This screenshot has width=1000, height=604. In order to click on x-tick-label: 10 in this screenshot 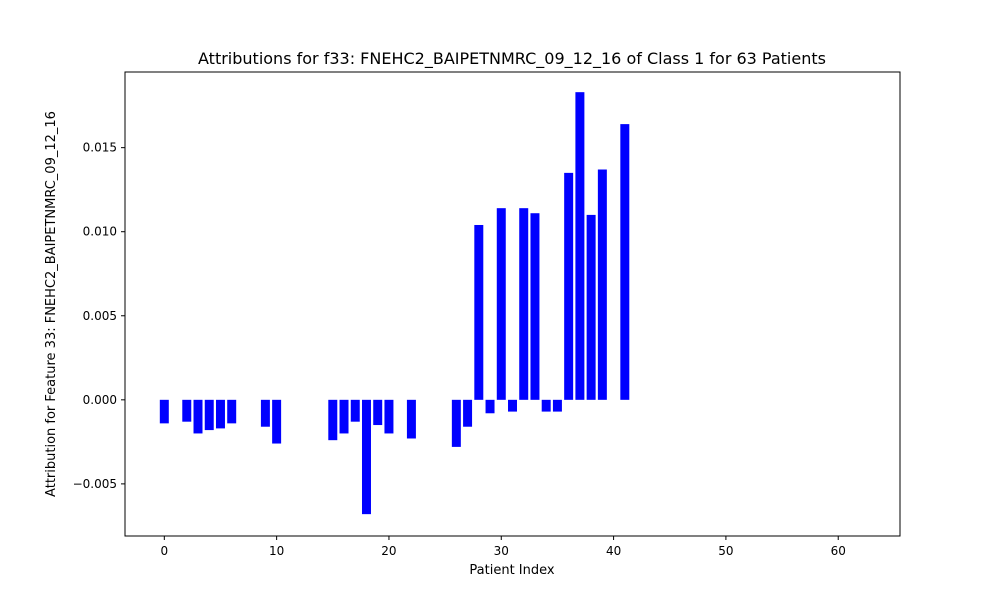, I will do `click(276, 551)`.